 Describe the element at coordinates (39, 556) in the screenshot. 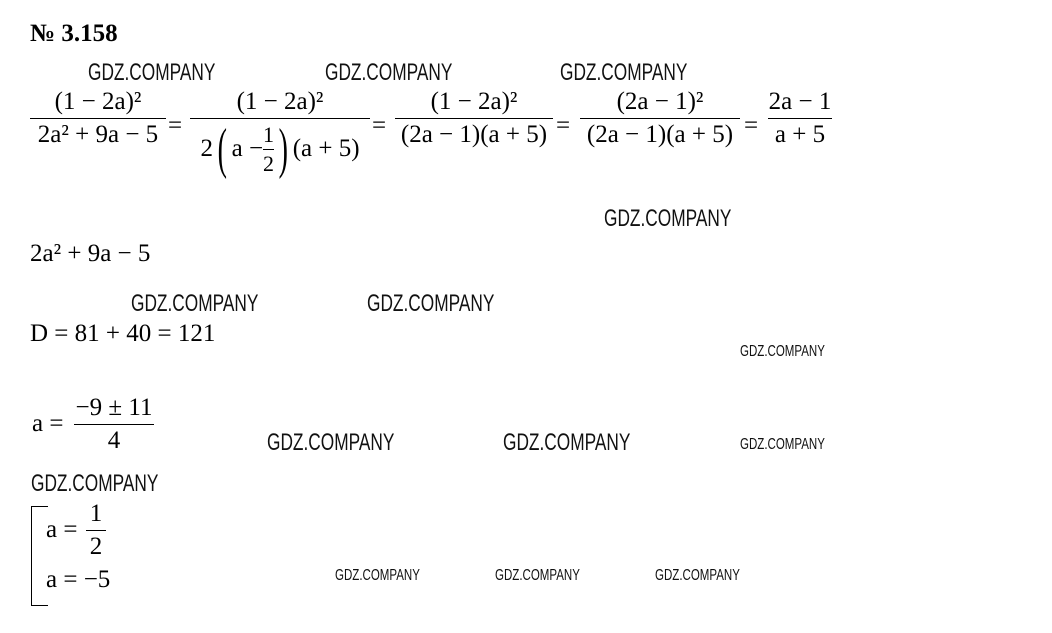

I see `solution-bracket` at that location.